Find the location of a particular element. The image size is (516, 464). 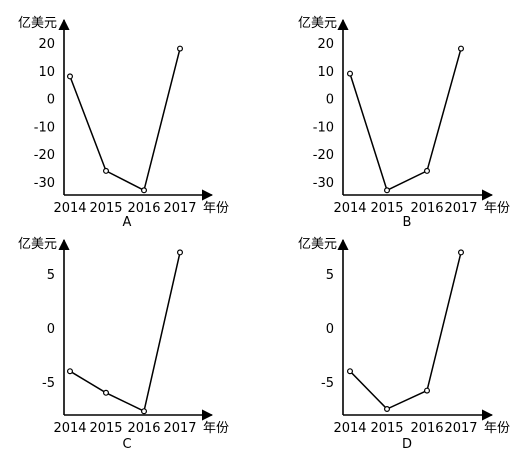

chart-caption: D is located at coordinates (407, 444).